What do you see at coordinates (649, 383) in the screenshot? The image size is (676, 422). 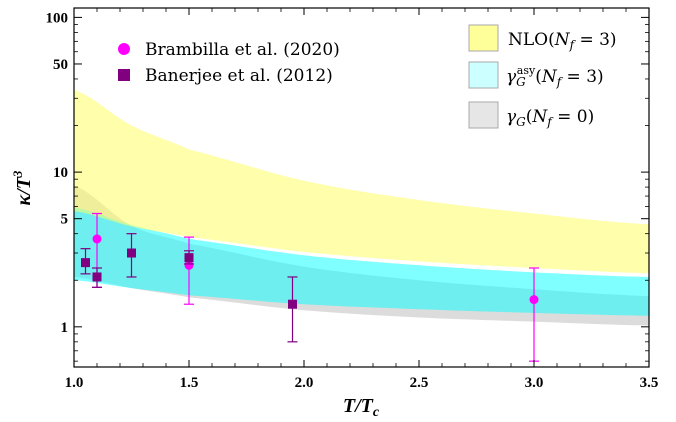 I see `x-tick-label: 3.5` at bounding box center [649, 383].